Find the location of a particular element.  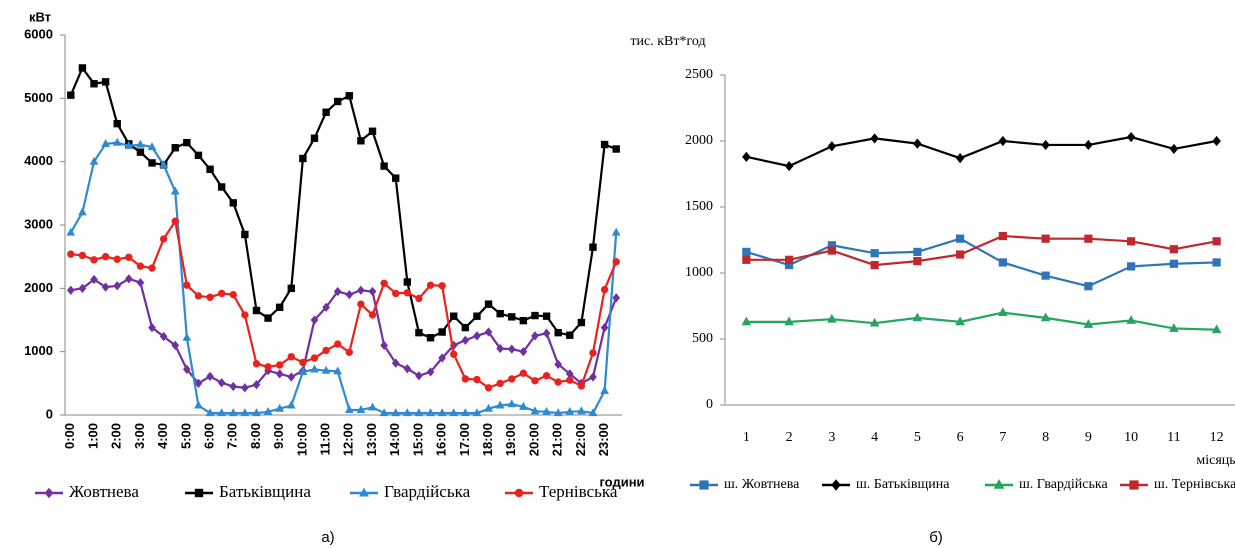

y-tick-label: 6000 is located at coordinates (38, 33).